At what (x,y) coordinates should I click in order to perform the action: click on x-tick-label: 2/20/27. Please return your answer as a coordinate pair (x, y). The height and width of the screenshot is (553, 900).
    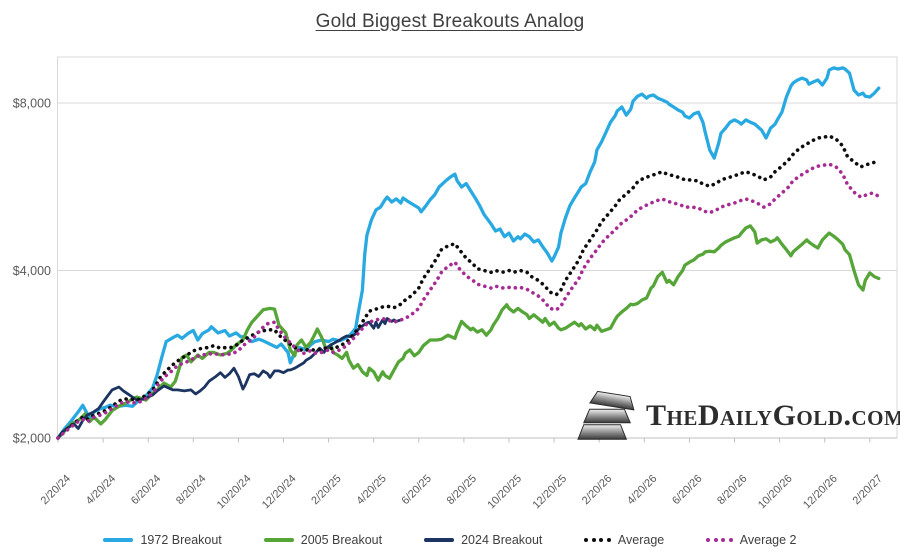
    Looking at the image, I should click on (867, 490).